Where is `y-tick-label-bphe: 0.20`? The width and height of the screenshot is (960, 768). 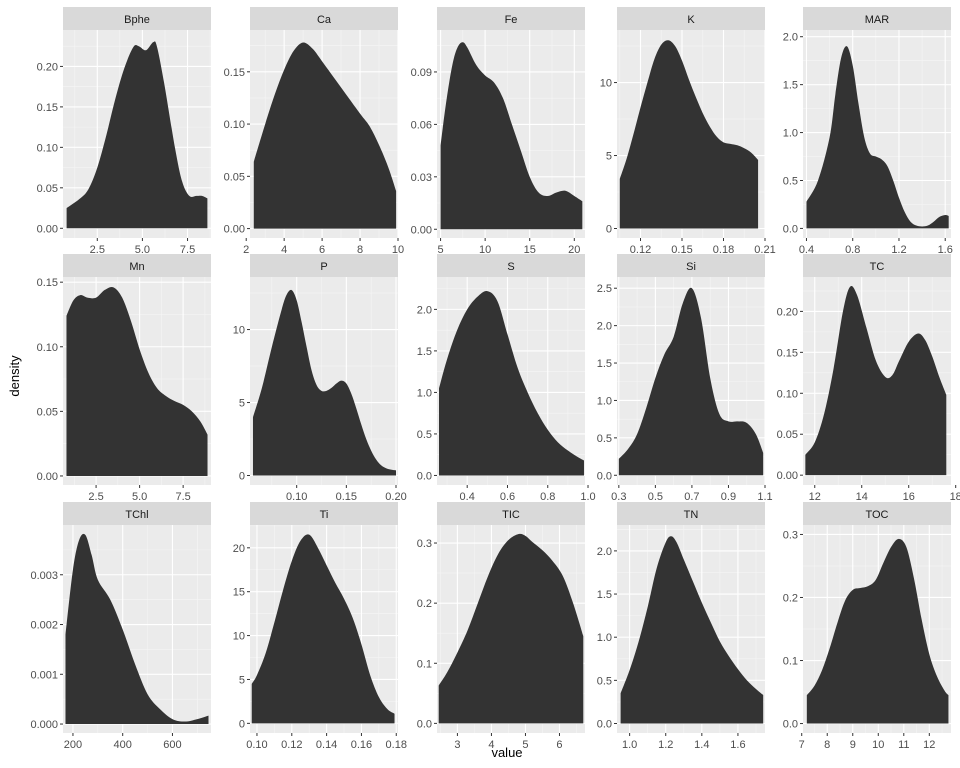 y-tick-label-bphe: 0.20 is located at coordinates (47, 67).